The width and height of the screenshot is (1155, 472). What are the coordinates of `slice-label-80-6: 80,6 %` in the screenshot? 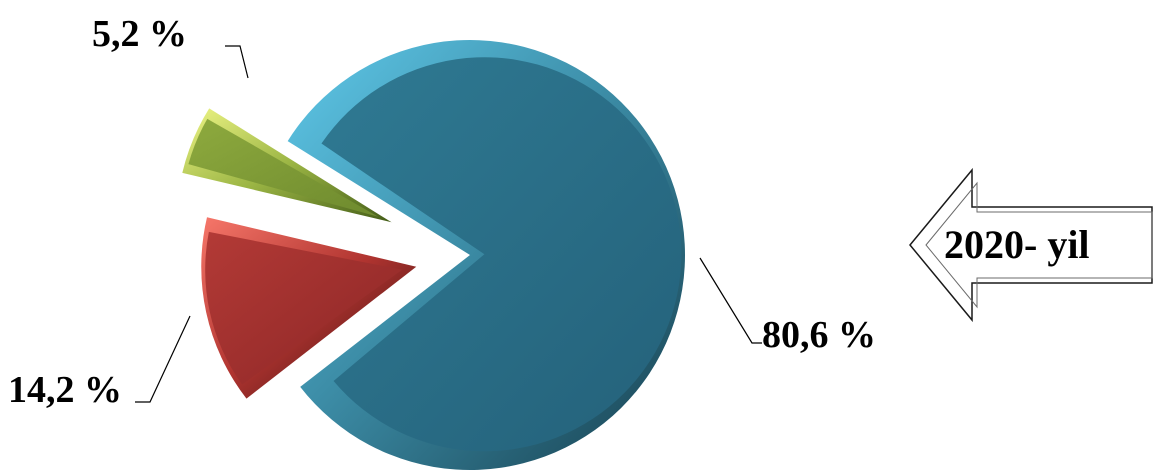 It's located at (819, 335).